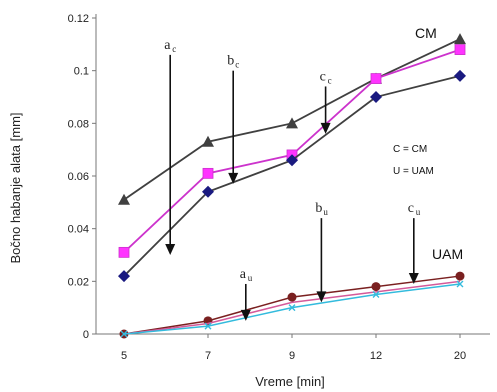  What do you see at coordinates (292, 356) in the screenshot?
I see `x-tick-label: 9` at bounding box center [292, 356].